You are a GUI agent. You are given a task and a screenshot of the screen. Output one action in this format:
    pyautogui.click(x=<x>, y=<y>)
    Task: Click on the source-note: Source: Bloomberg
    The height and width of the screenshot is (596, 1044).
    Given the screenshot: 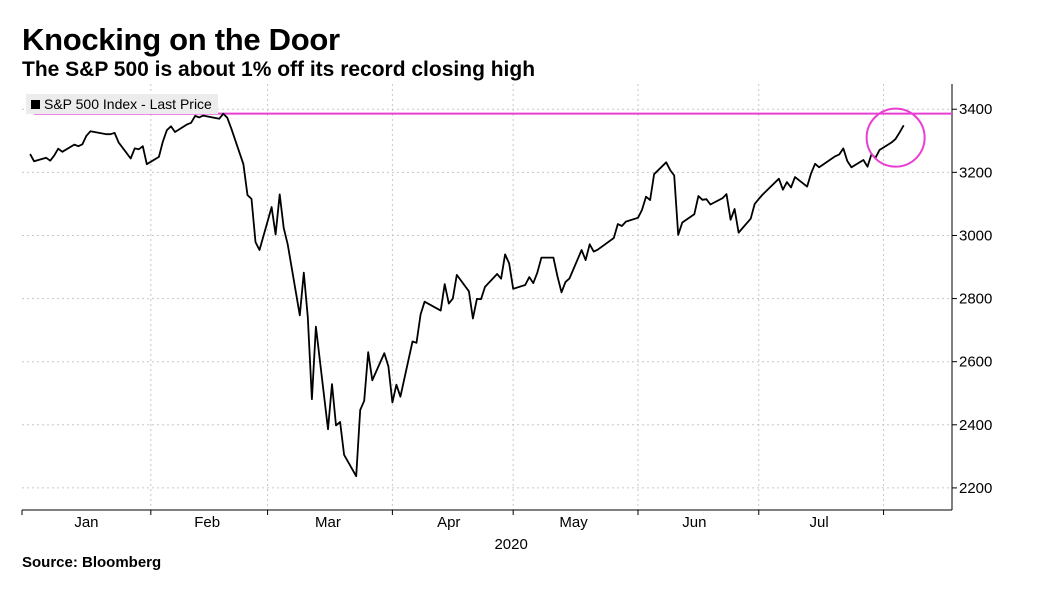 What is the action you would take?
    pyautogui.click(x=92, y=562)
    